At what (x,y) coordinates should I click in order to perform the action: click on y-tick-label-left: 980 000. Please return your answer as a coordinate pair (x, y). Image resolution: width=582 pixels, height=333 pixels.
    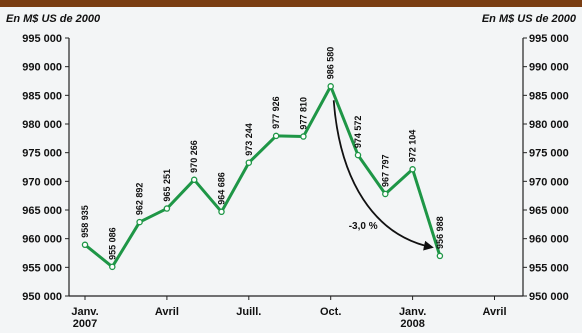
    Looking at the image, I should click on (42, 125).